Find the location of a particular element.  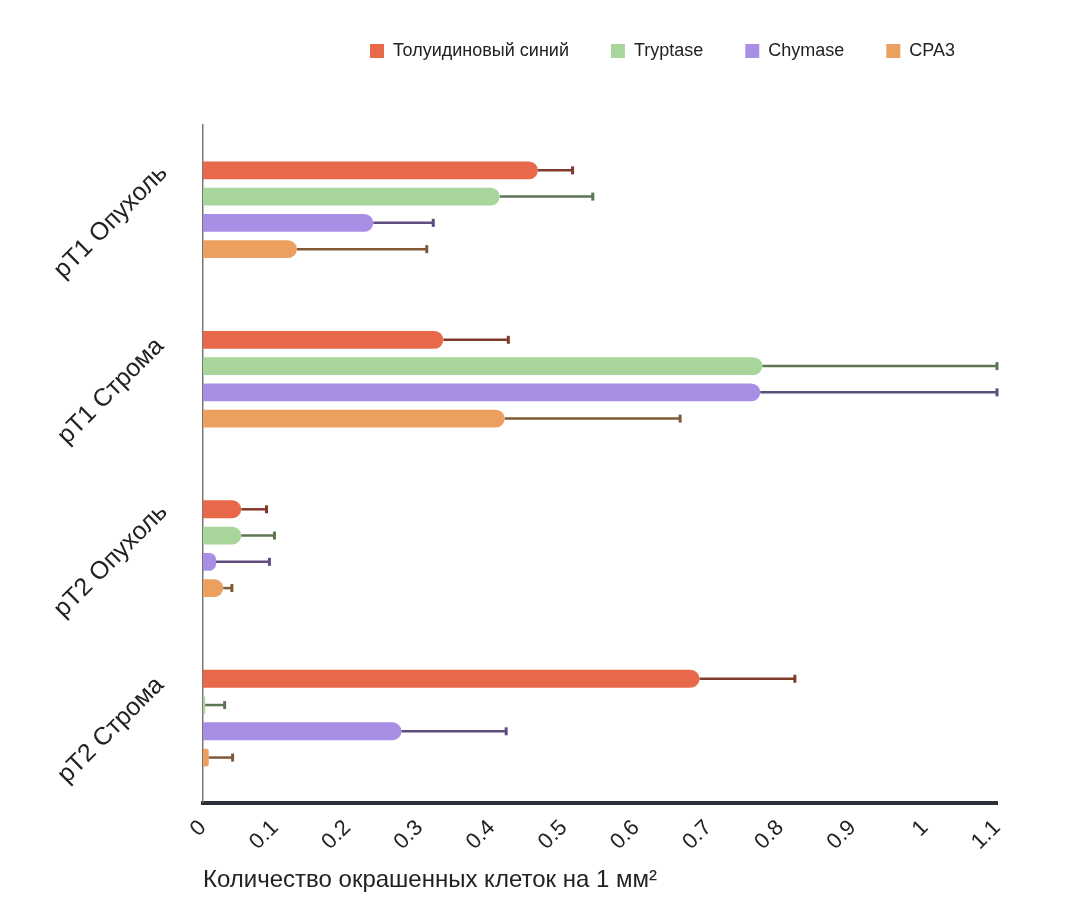

x-tick-label: 0.6 is located at coordinates (624, 834).